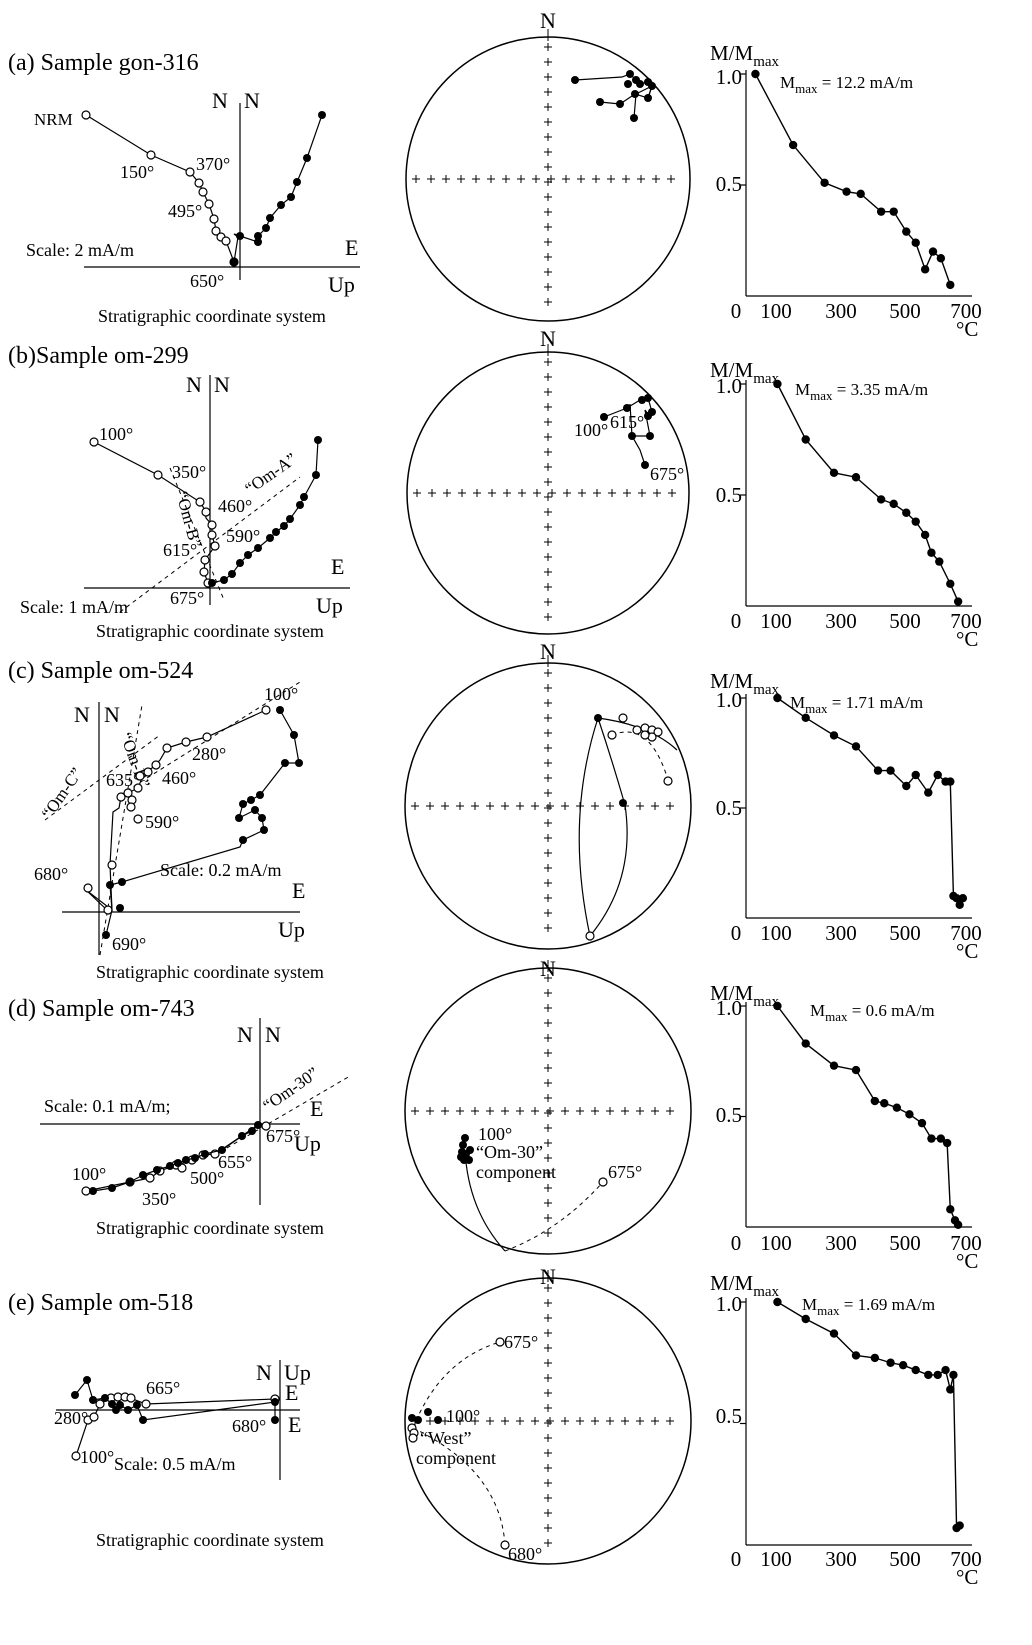 This screenshot has width=1032, height=1645. I want to click on stereo-path, so click(613, 89).